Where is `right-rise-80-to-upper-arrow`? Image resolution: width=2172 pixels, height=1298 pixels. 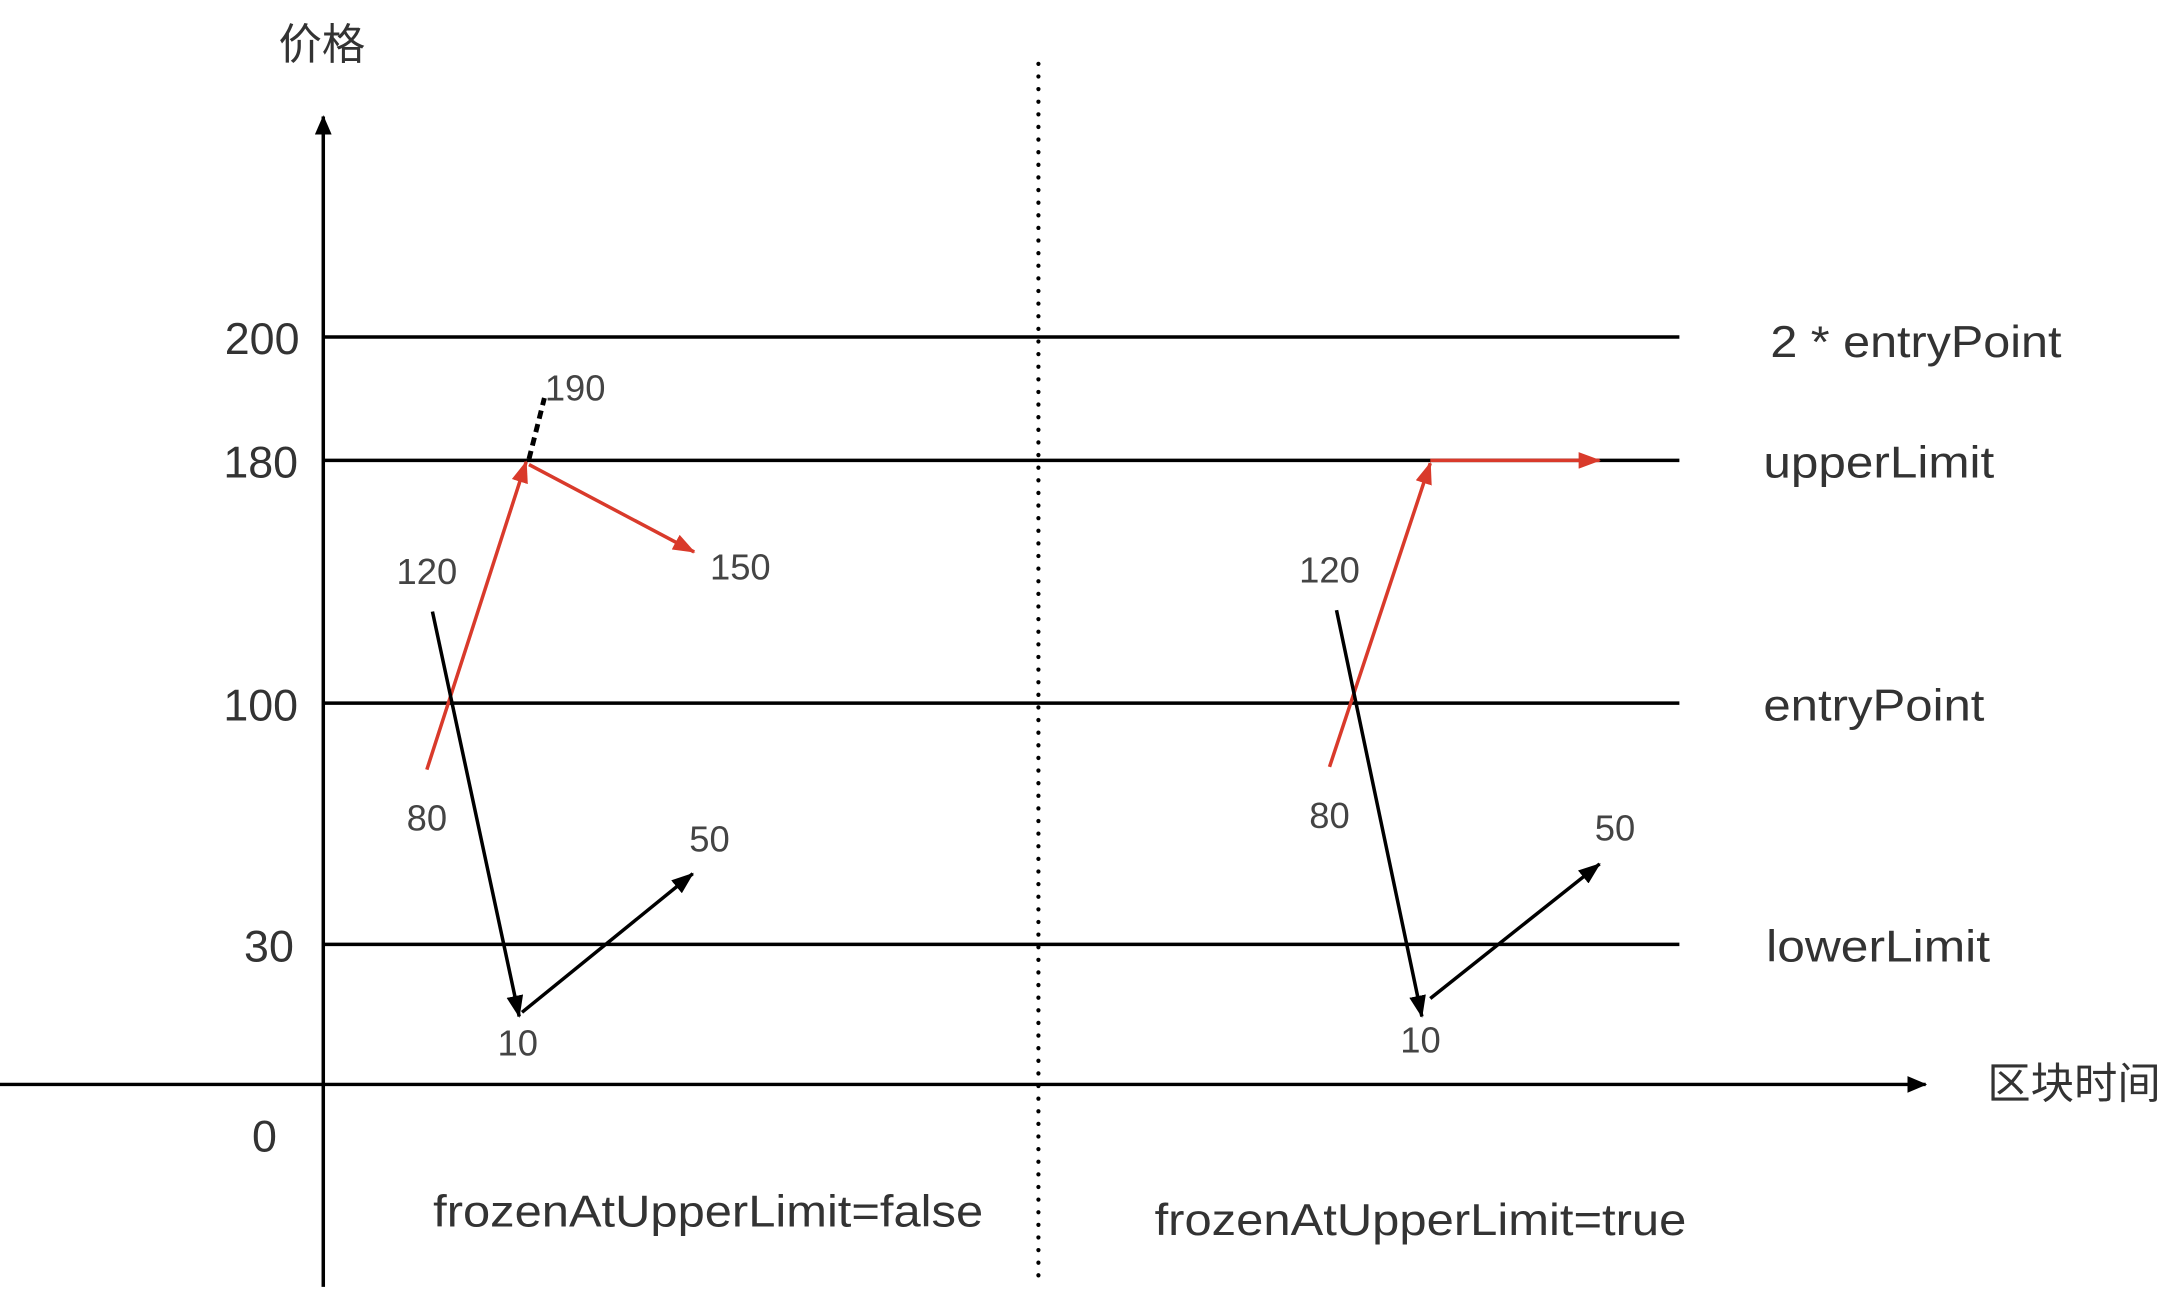 right-rise-80-to-upper-arrow is located at coordinates (1379, 614).